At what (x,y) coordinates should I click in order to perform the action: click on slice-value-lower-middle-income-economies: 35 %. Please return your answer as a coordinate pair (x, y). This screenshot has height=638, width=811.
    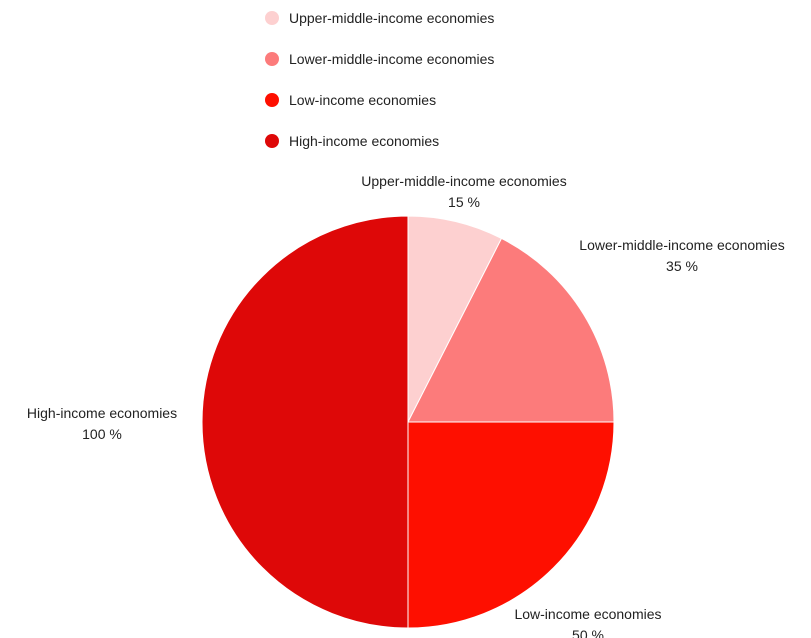
    Looking at the image, I should click on (682, 266).